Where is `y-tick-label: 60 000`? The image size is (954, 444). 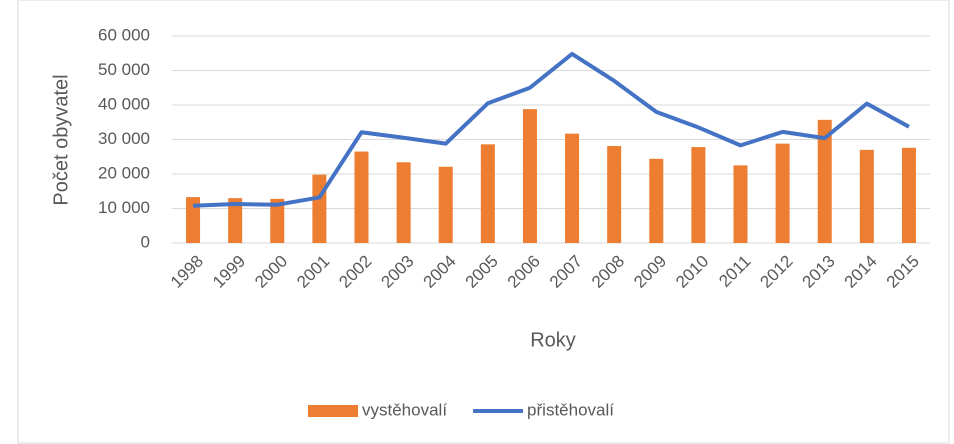
y-tick-label: 60 000 is located at coordinates (124, 34).